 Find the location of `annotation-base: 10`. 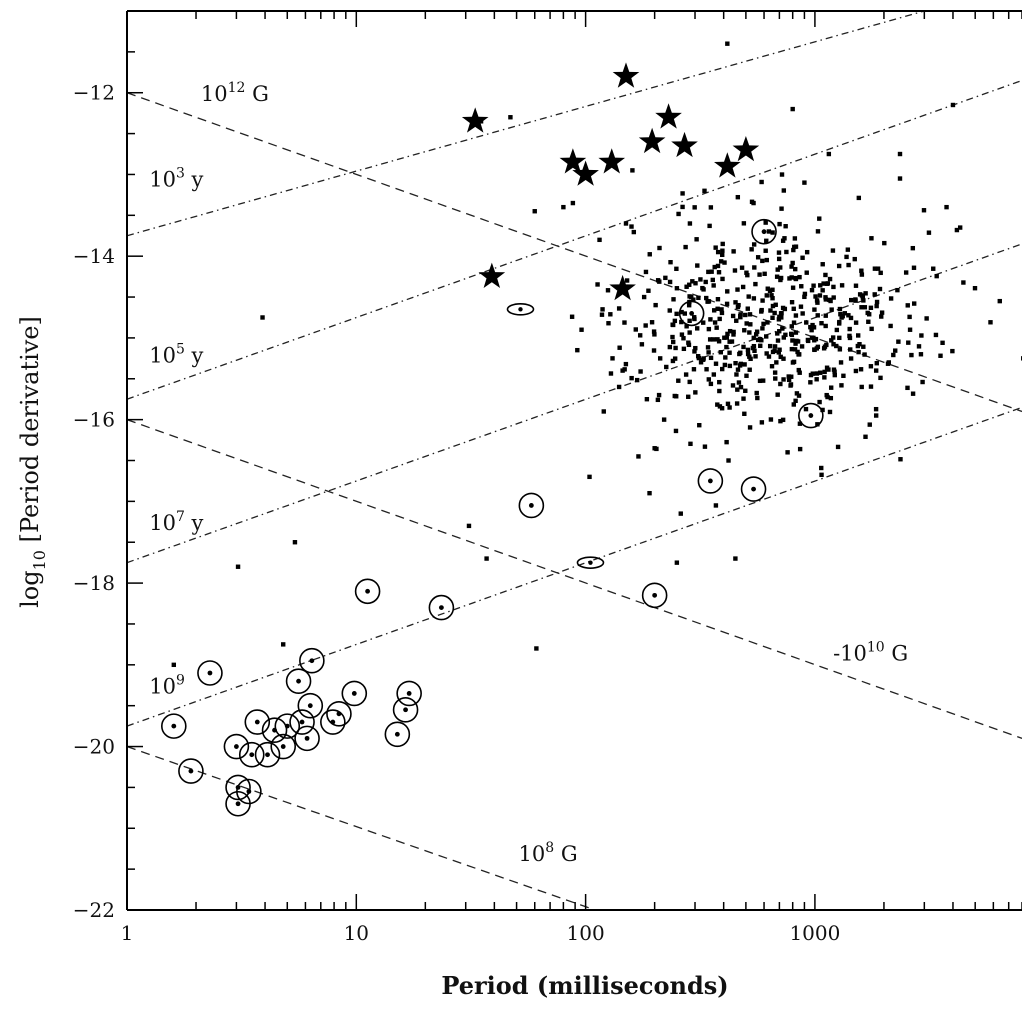

annotation-base: 10 is located at coordinates (162, 355).